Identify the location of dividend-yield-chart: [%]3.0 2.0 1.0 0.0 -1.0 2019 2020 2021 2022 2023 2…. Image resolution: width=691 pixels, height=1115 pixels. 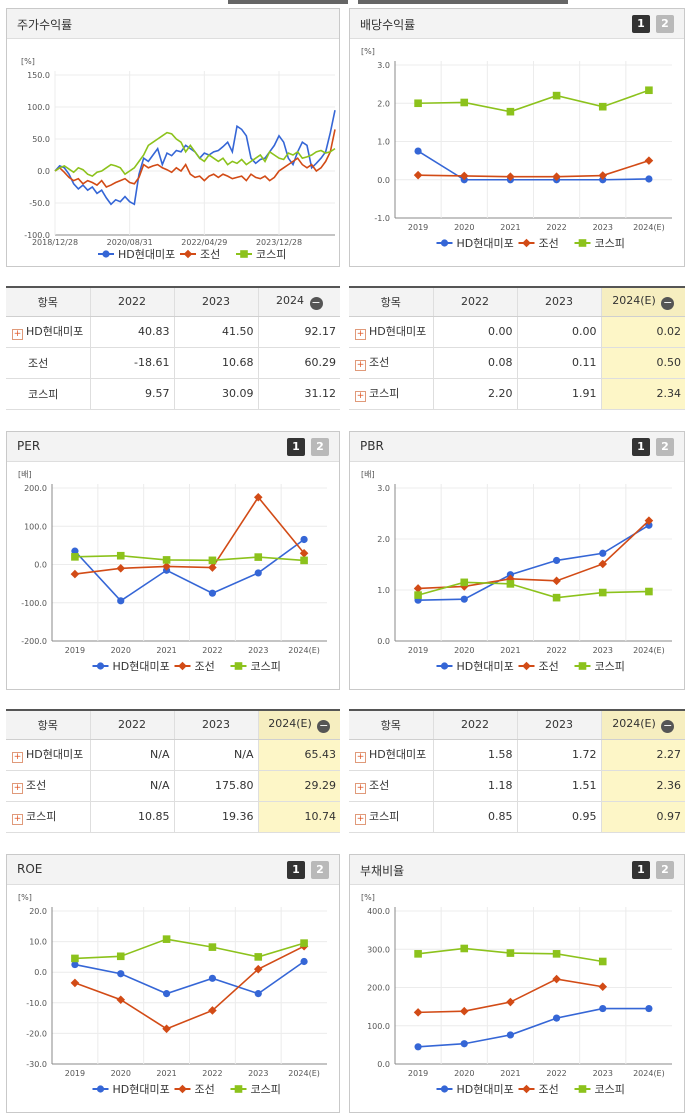
(516, 148).